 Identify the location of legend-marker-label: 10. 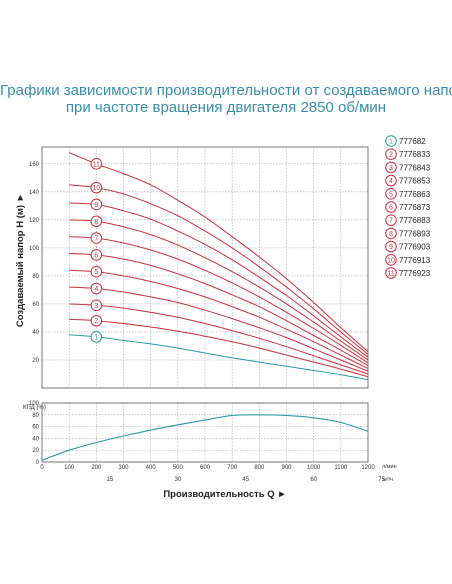
(391, 260).